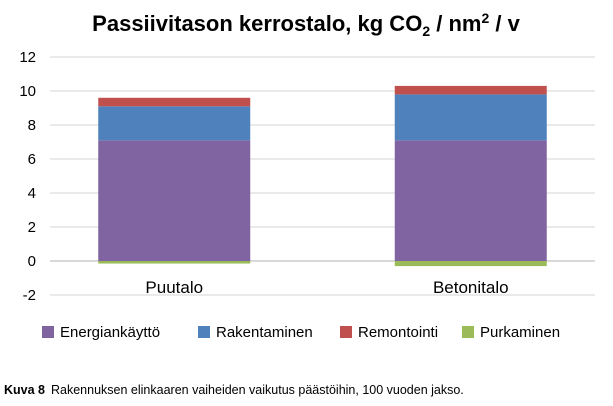 The image size is (613, 406). I want to click on legend-label: Rakentaminen, so click(264, 332).